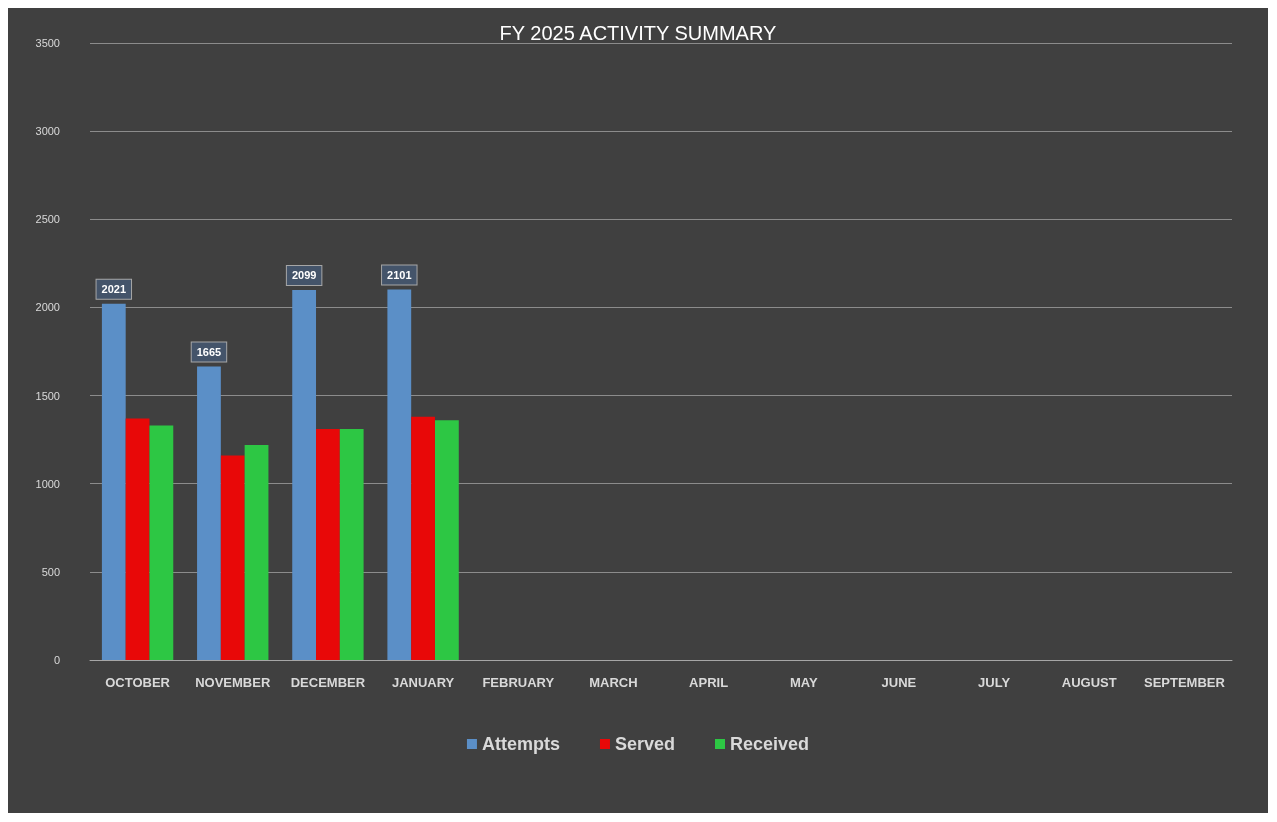  What do you see at coordinates (518, 682) in the screenshot?
I see `x-tick-label: FEBRUARY` at bounding box center [518, 682].